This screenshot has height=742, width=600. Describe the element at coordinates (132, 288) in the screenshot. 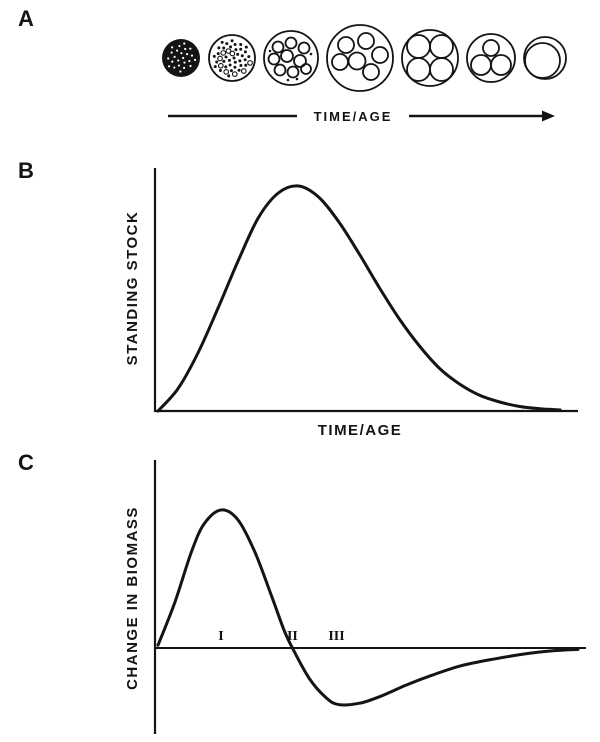

I see `standing-stock-y-axis-label: STANDING STOCK` at that location.